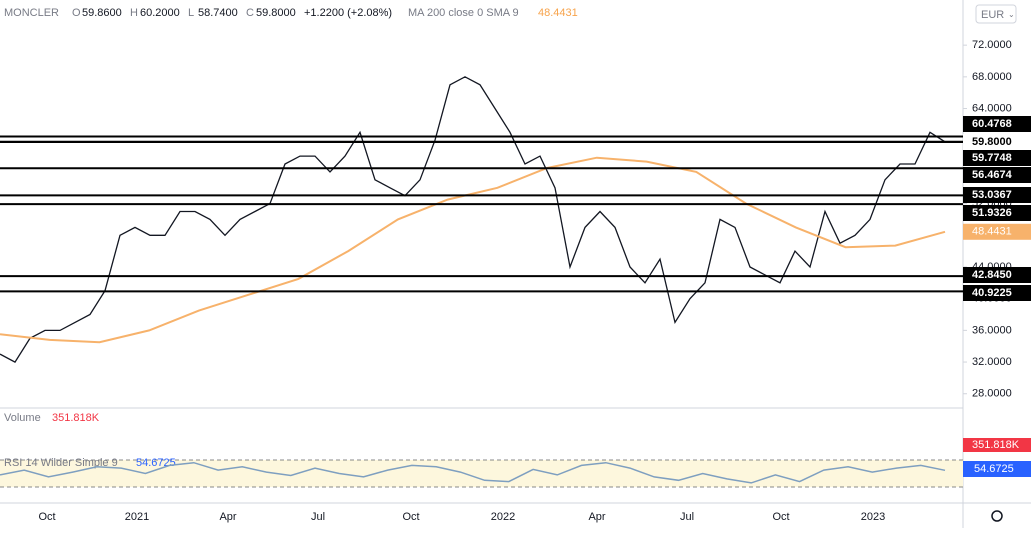 The height and width of the screenshot is (533, 1031). Describe the element at coordinates (992, 124) in the screenshot. I see `level-tag-text: 60.4768` at that location.